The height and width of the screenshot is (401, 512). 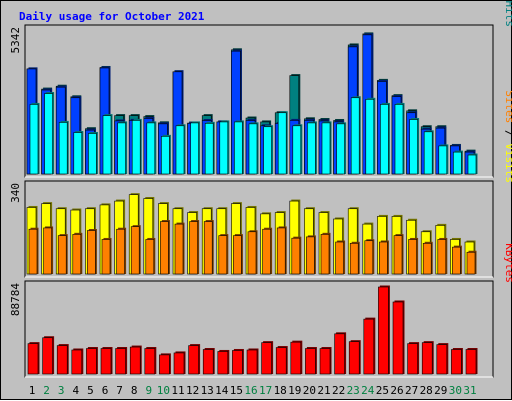 What do you see at coordinates (396, 390) in the screenshot?
I see `day-label-26: 26` at bounding box center [396, 390].